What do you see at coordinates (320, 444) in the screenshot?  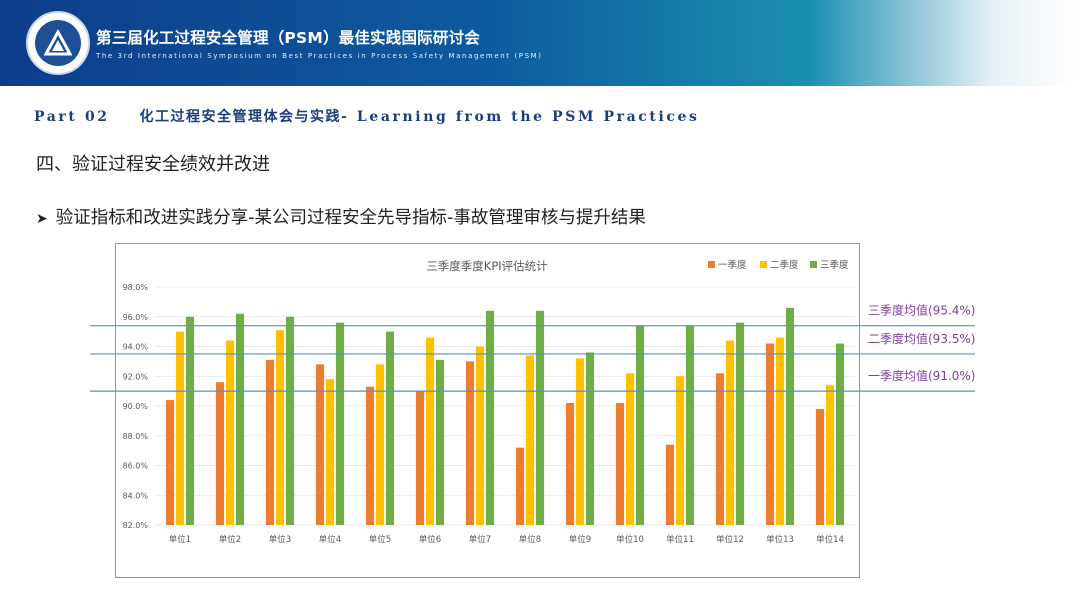 I see `bar-单位4-一季度` at bounding box center [320, 444].